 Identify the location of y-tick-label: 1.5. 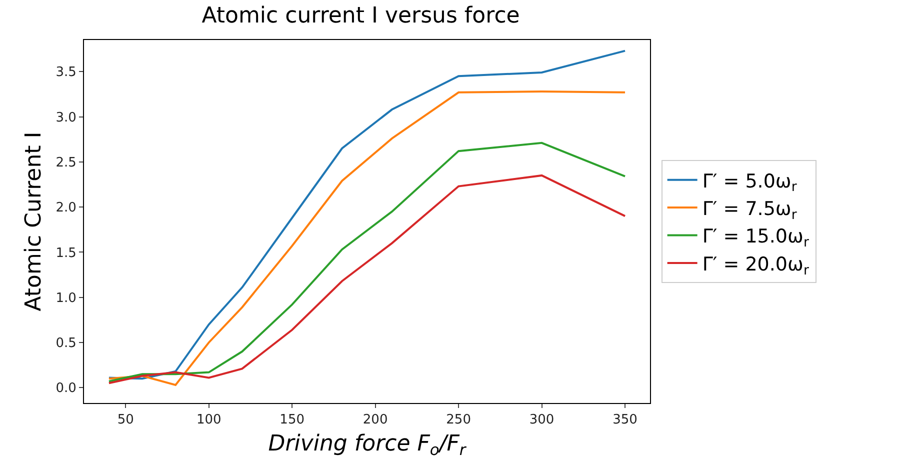
(66, 253).